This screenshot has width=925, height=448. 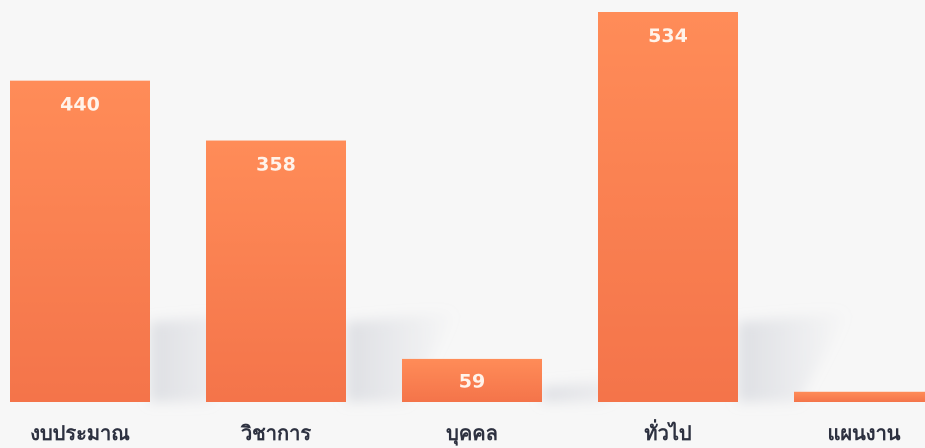 I want to click on category-label: วิชาการ, so click(x=275, y=433).